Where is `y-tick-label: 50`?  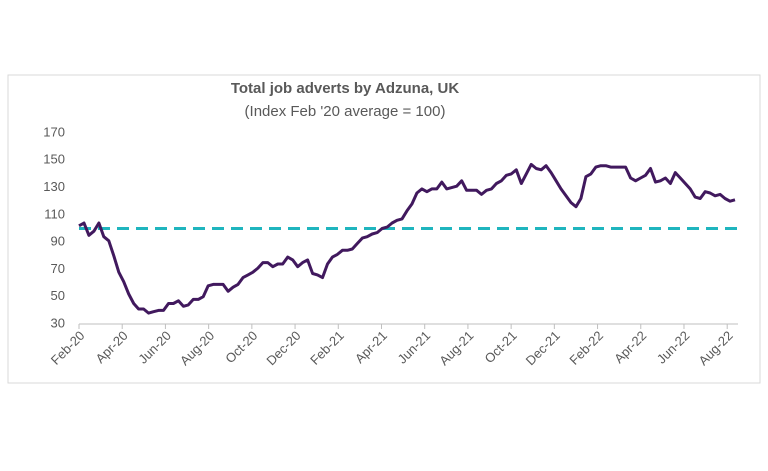
y-tick-label: 50 is located at coordinates (58, 295).